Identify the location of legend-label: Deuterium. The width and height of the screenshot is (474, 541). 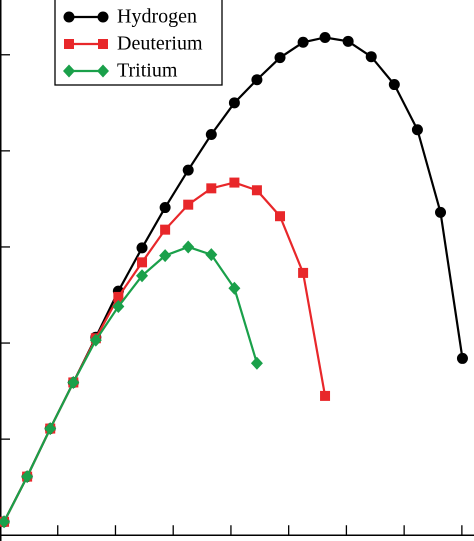
(160, 44).